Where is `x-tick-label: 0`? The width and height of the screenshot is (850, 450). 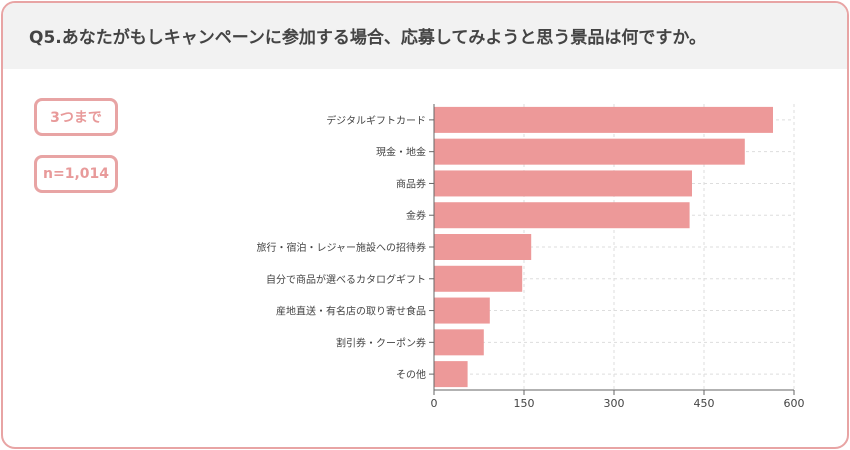
x-tick-label: 0 is located at coordinates (434, 403).